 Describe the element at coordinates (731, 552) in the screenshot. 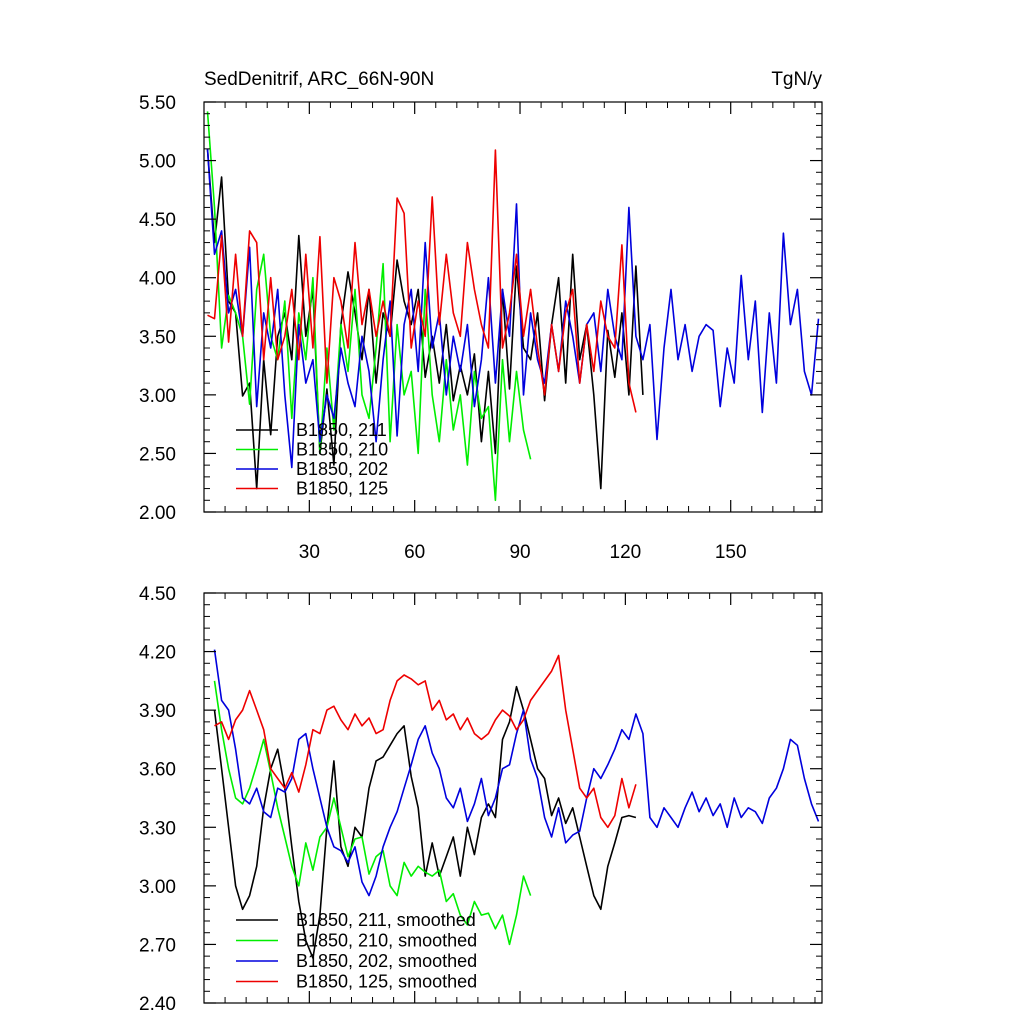

I see `x-tick-label: 150` at that location.